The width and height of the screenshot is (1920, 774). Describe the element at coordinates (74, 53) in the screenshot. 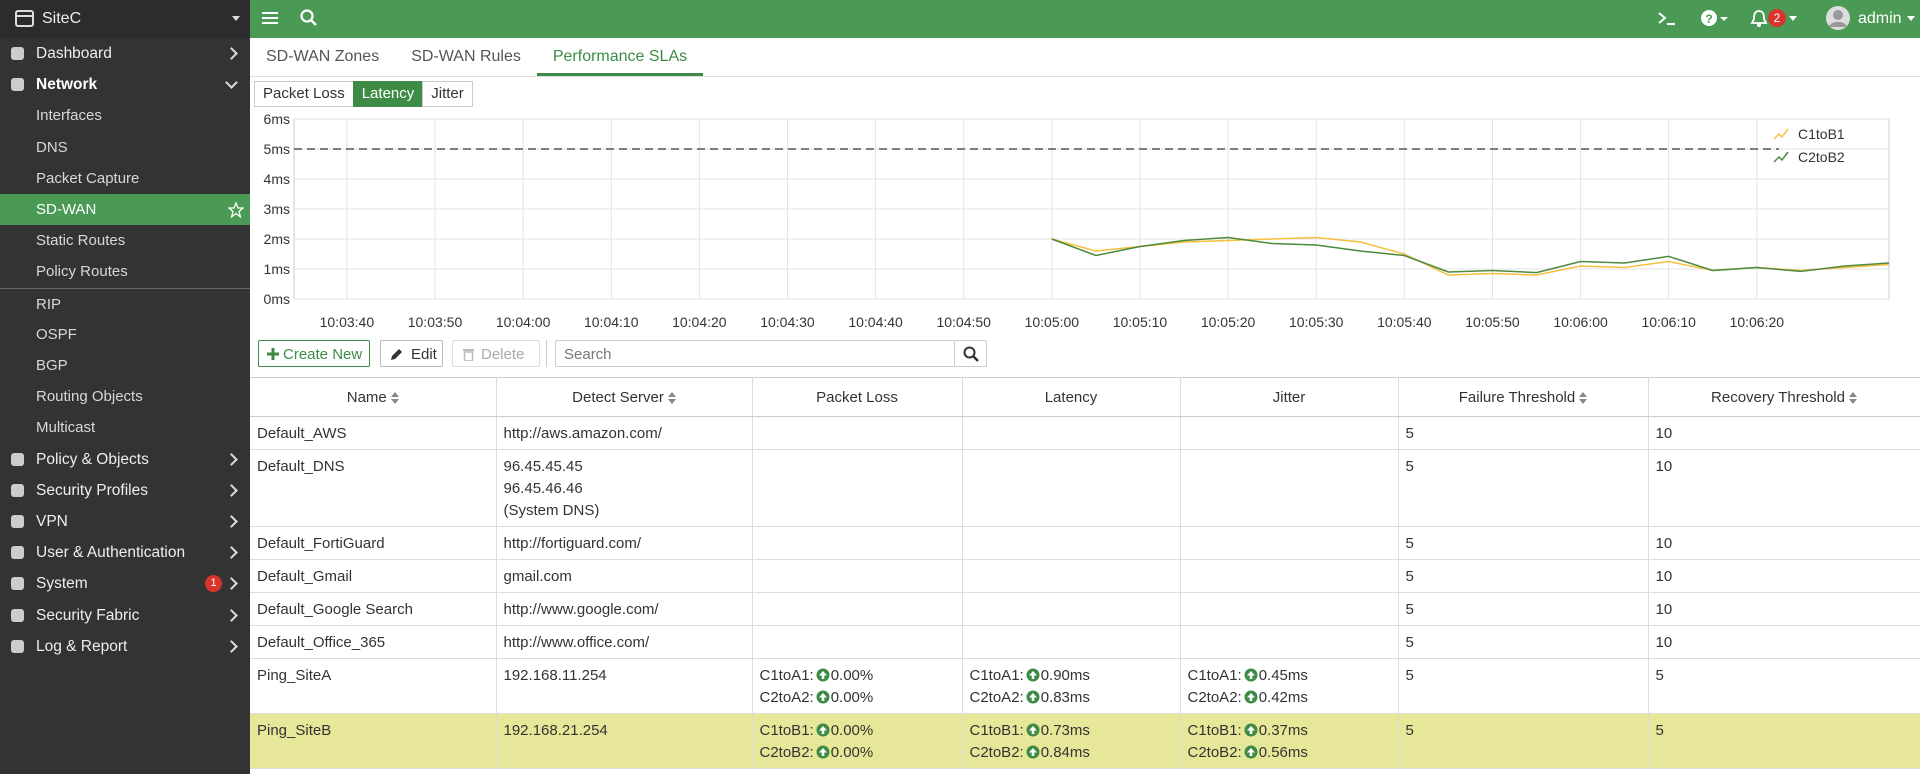

I see `nav-label: Dashboard` at that location.